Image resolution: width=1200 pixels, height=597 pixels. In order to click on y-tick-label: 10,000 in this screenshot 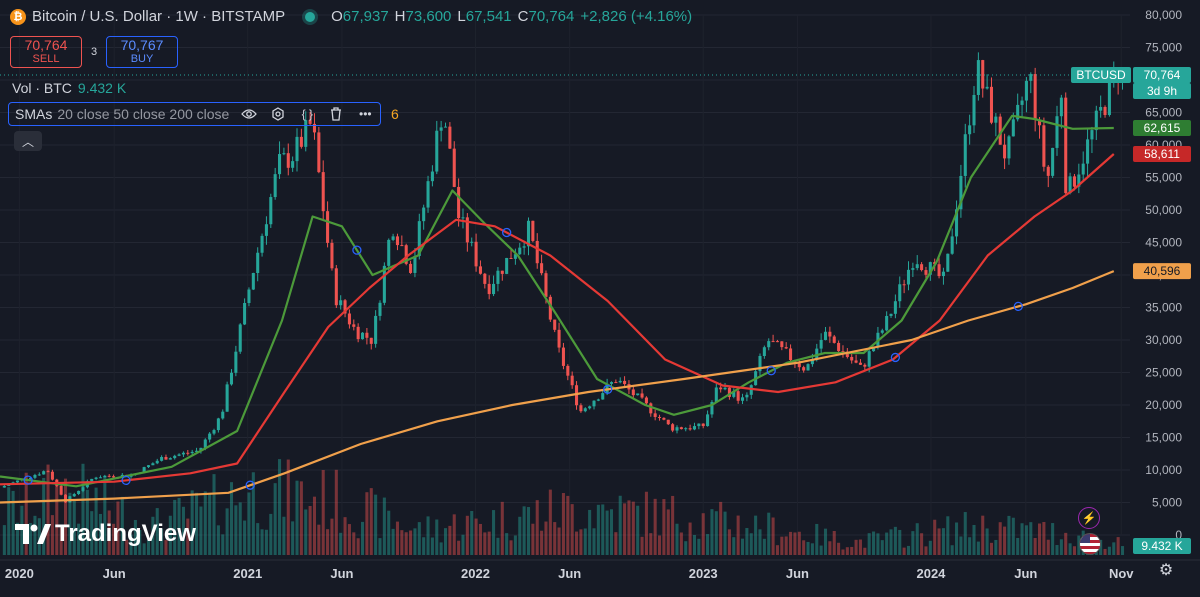, I will do `click(1163, 470)`.